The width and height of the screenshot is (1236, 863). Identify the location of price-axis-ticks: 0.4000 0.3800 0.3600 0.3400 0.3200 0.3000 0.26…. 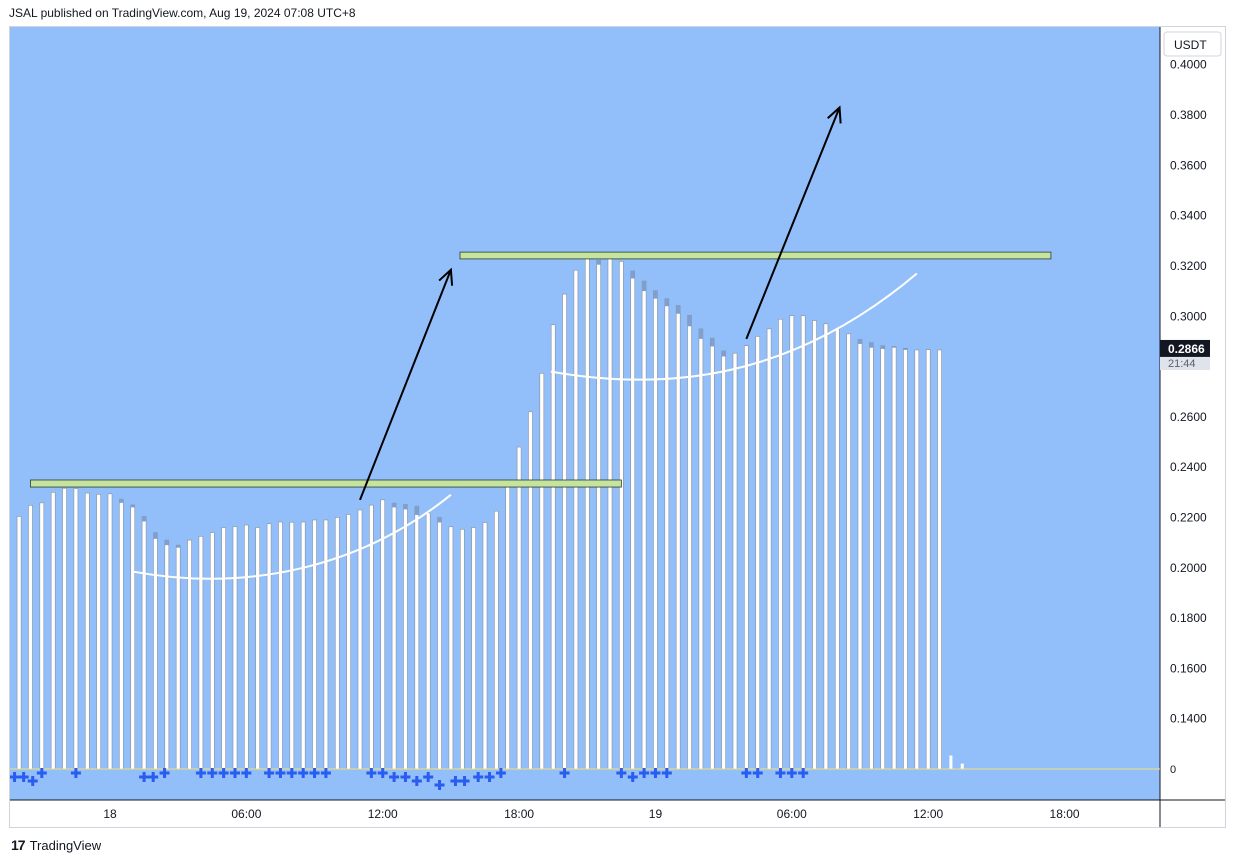
(1188, 392).